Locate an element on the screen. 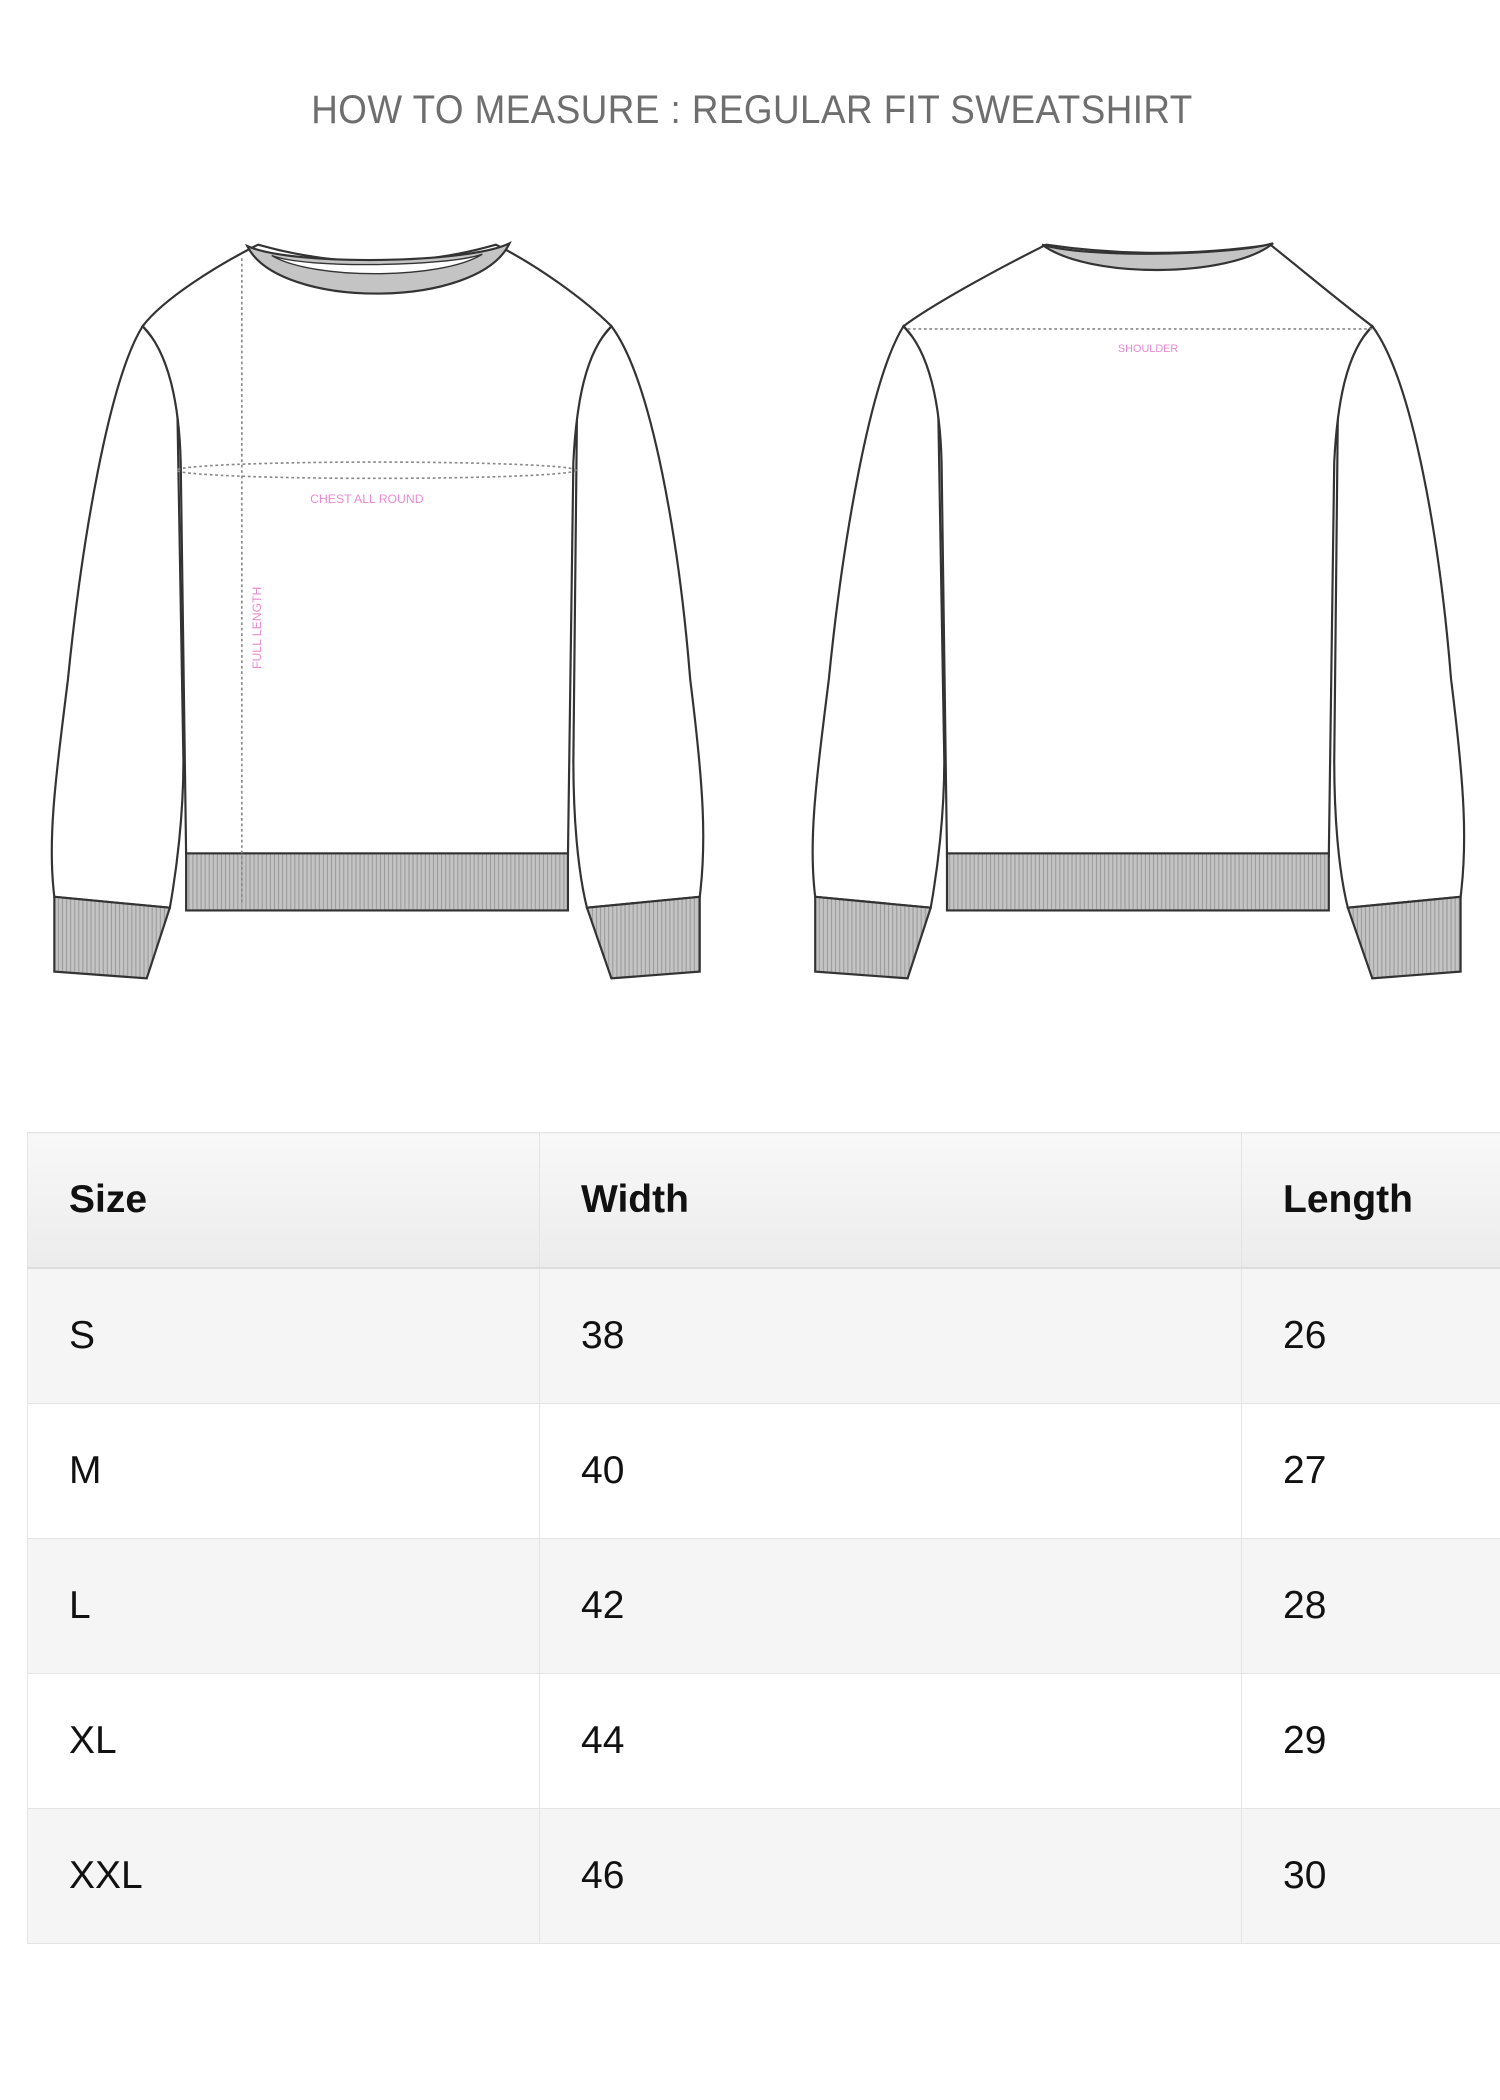 The width and height of the screenshot is (1500, 2100). table-row: L 42 28 is located at coordinates (763, 1606).